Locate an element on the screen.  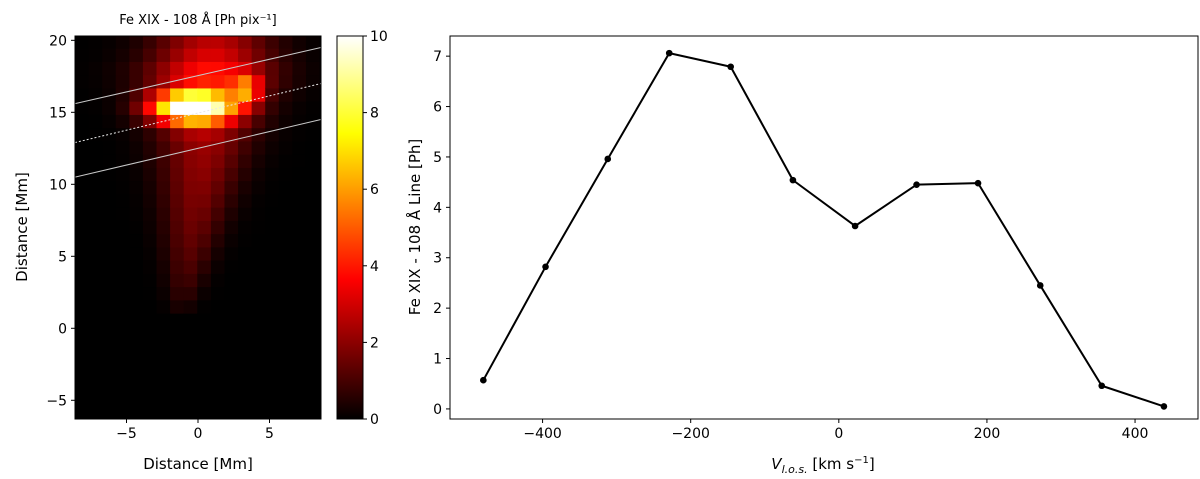
colorbar-tick-label: 10 is located at coordinates (379, 37).